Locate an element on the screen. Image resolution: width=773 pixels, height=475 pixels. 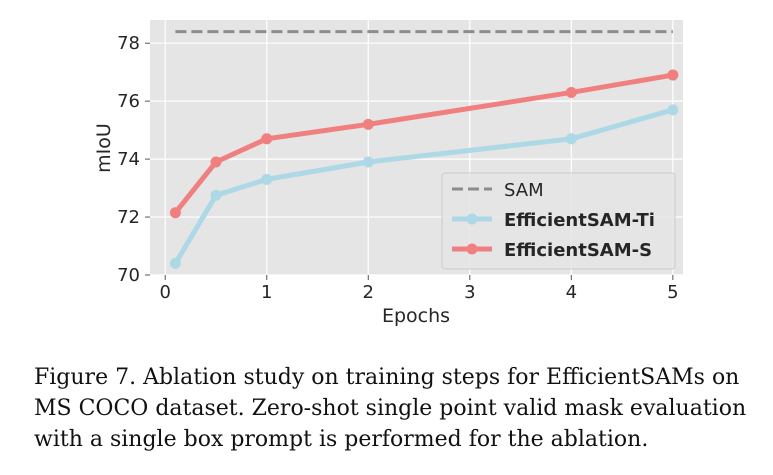
y-axis-label: mIoU is located at coordinates (104, 148).